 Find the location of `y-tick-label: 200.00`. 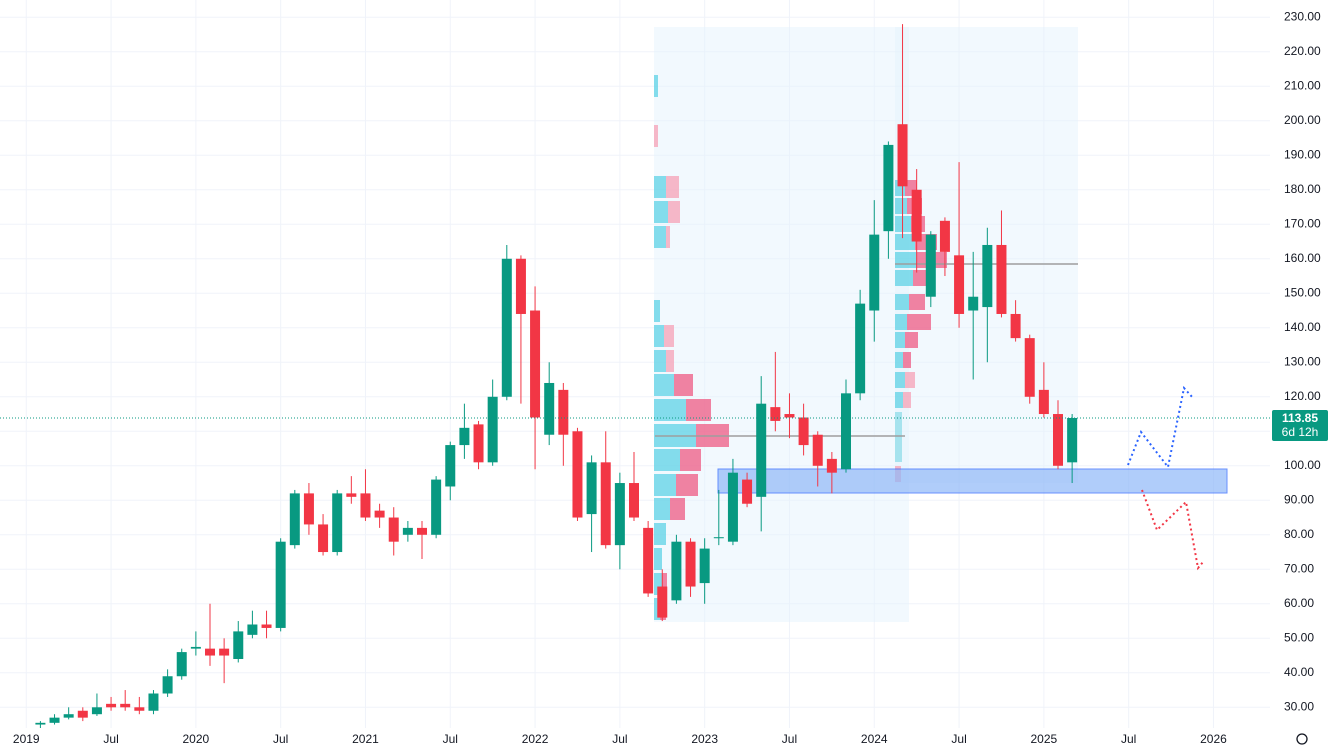

y-tick-label: 200.00 is located at coordinates (1302, 120).